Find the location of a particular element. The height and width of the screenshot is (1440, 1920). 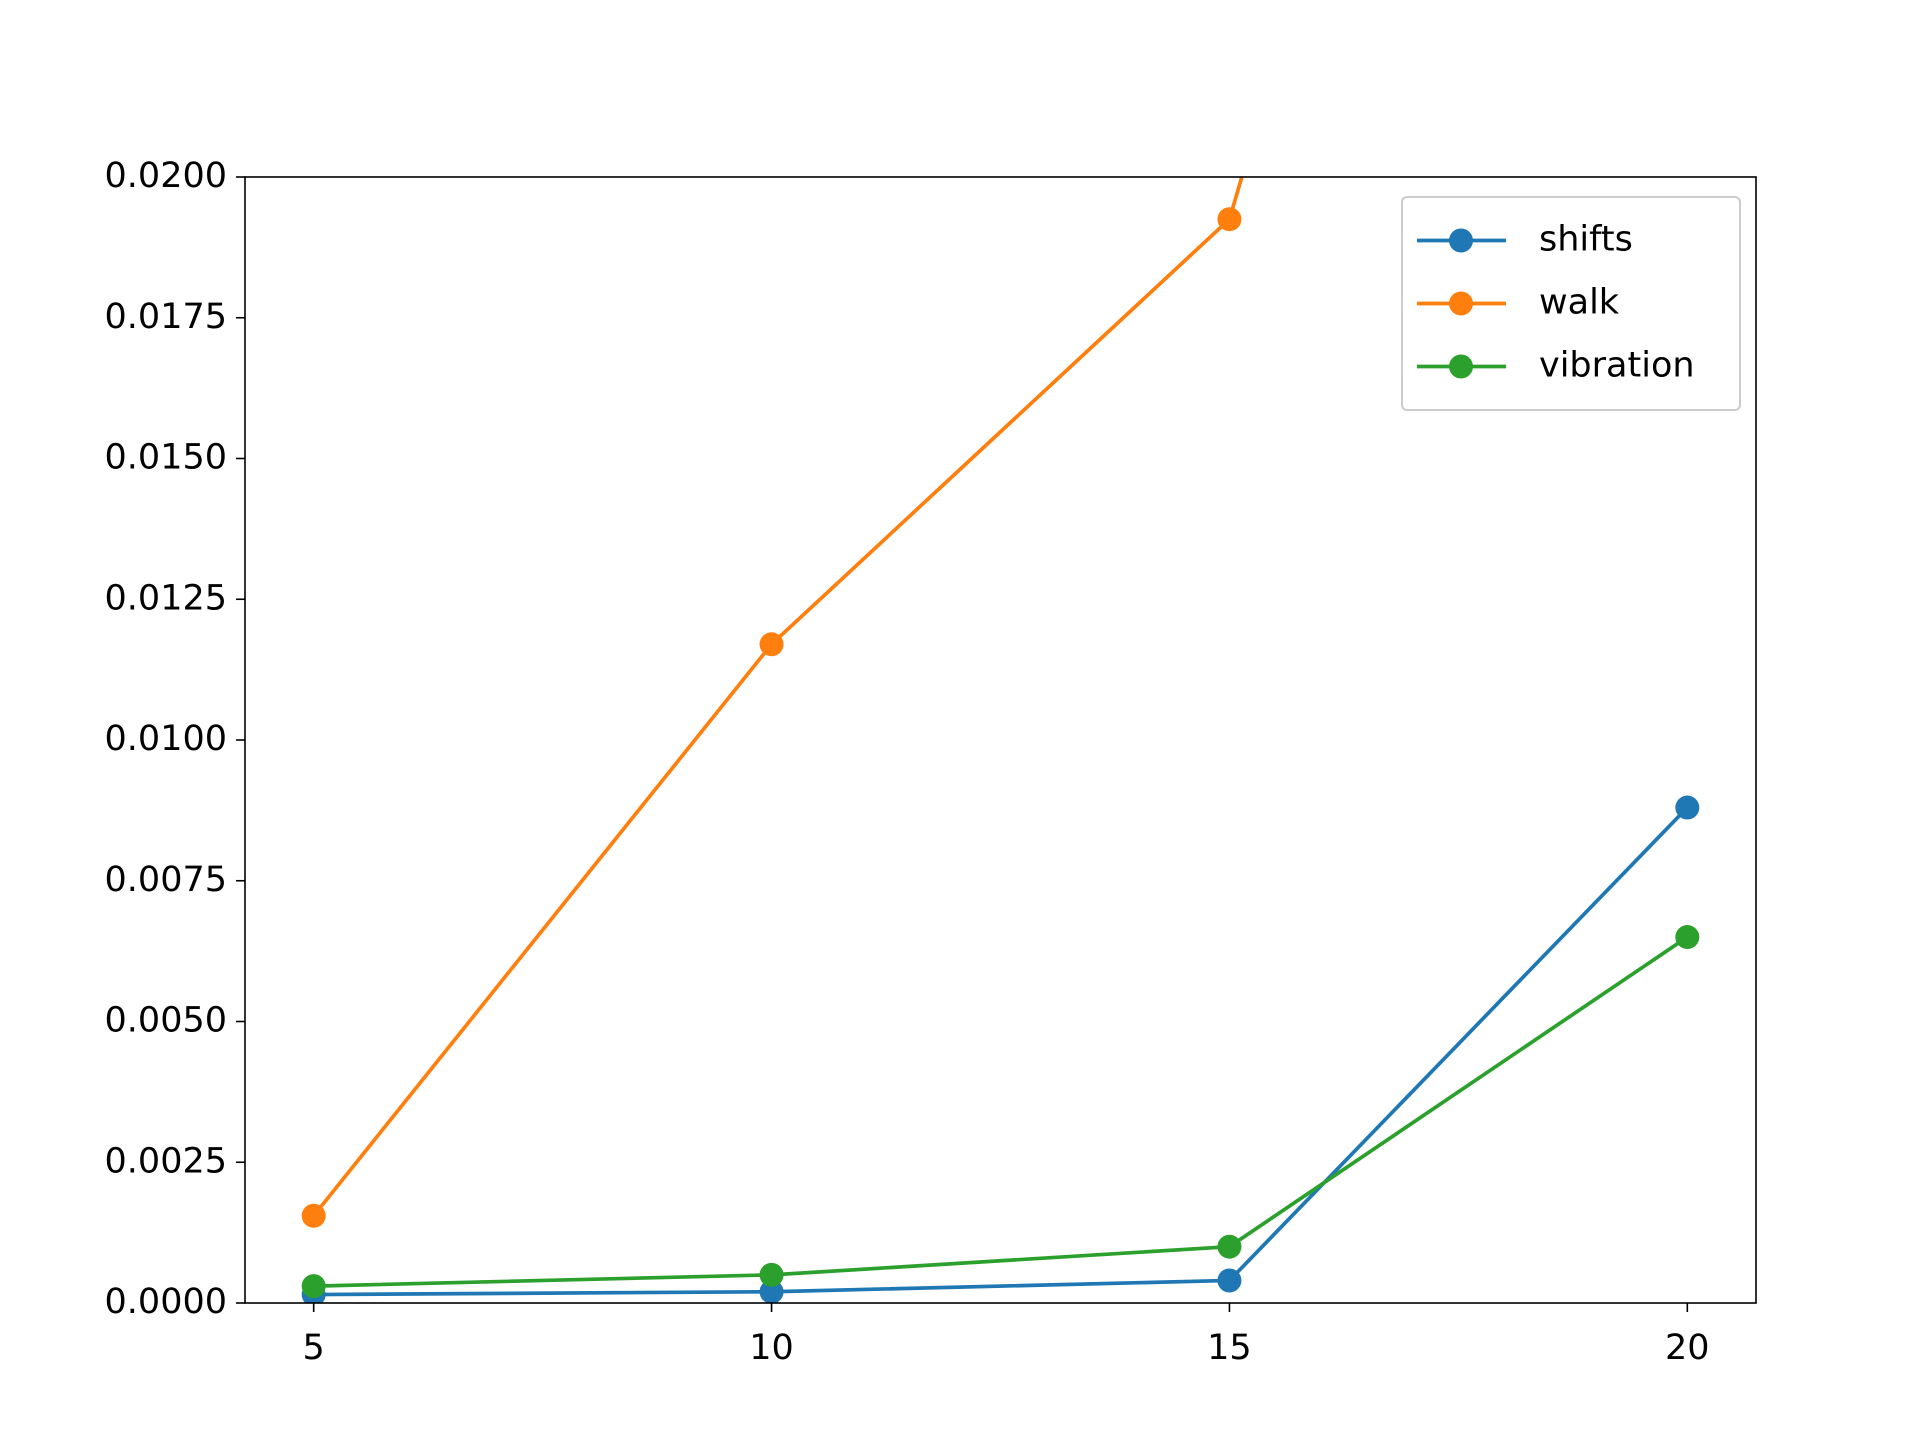

y-tick-label: 0.0025 is located at coordinates (166, 1161).